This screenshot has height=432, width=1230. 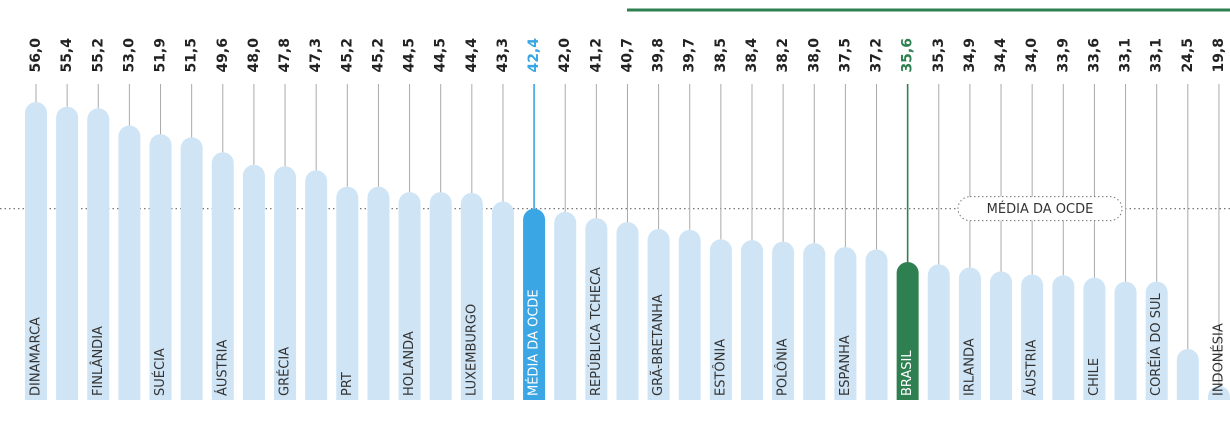 What do you see at coordinates (316, 55) in the screenshot?
I see `value-label: 47,3` at bounding box center [316, 55].